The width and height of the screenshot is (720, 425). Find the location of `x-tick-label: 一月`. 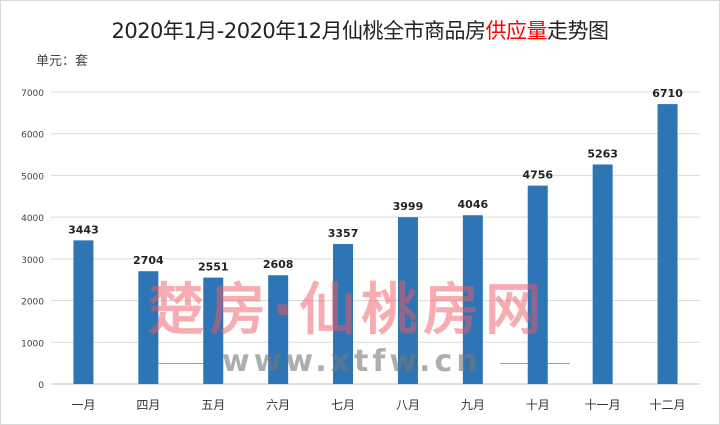

x-tick-label: 一月 is located at coordinates (83, 405).